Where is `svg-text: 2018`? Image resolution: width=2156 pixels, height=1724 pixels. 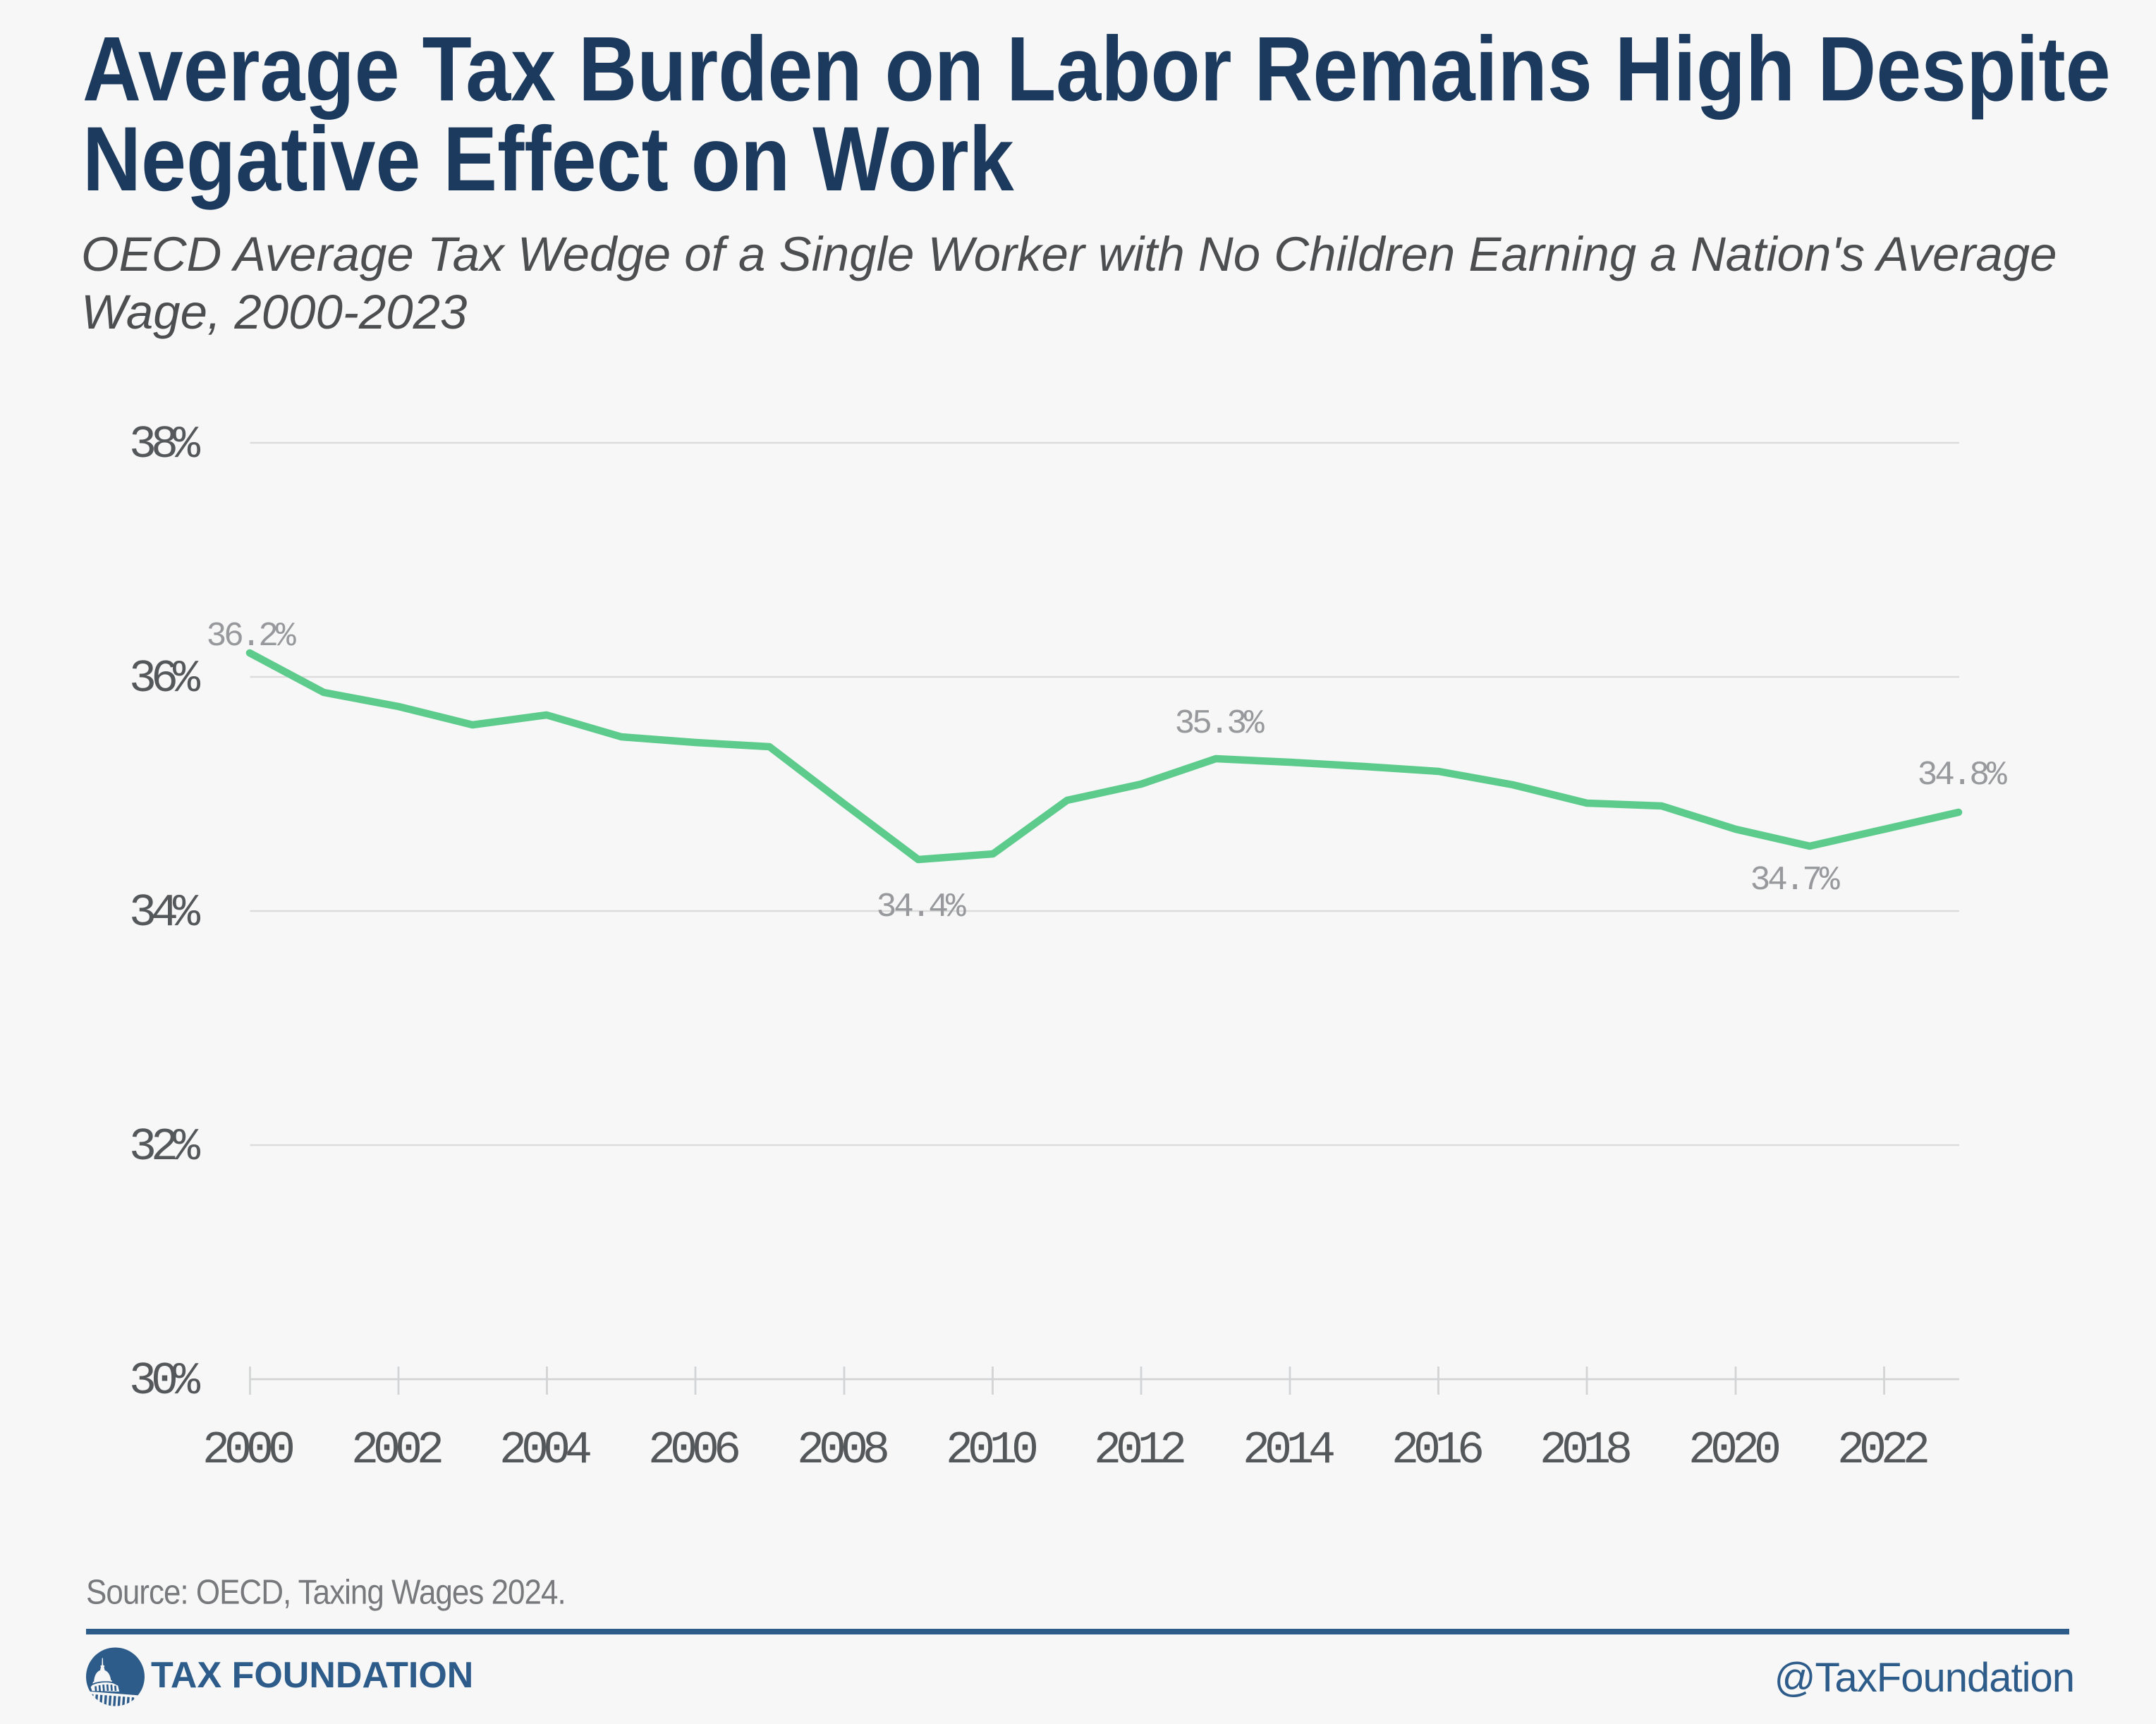
svg-text: 2018 is located at coordinates (1585, 1450).